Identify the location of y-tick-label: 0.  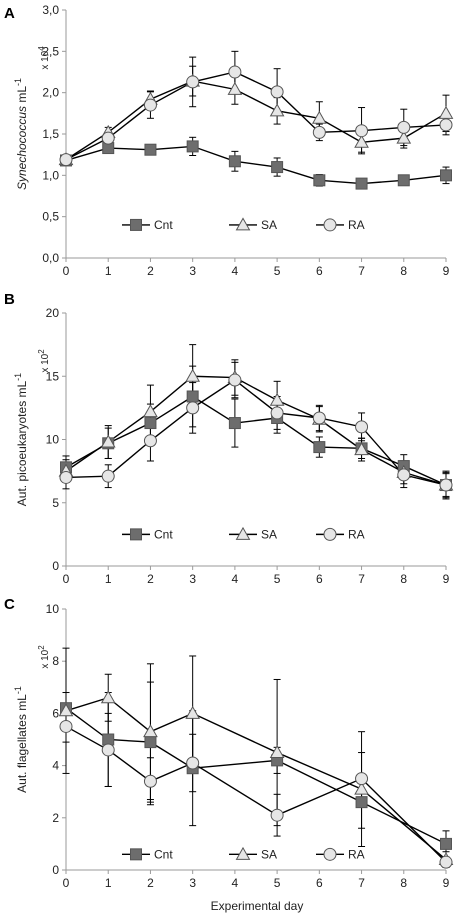
(55, 870).